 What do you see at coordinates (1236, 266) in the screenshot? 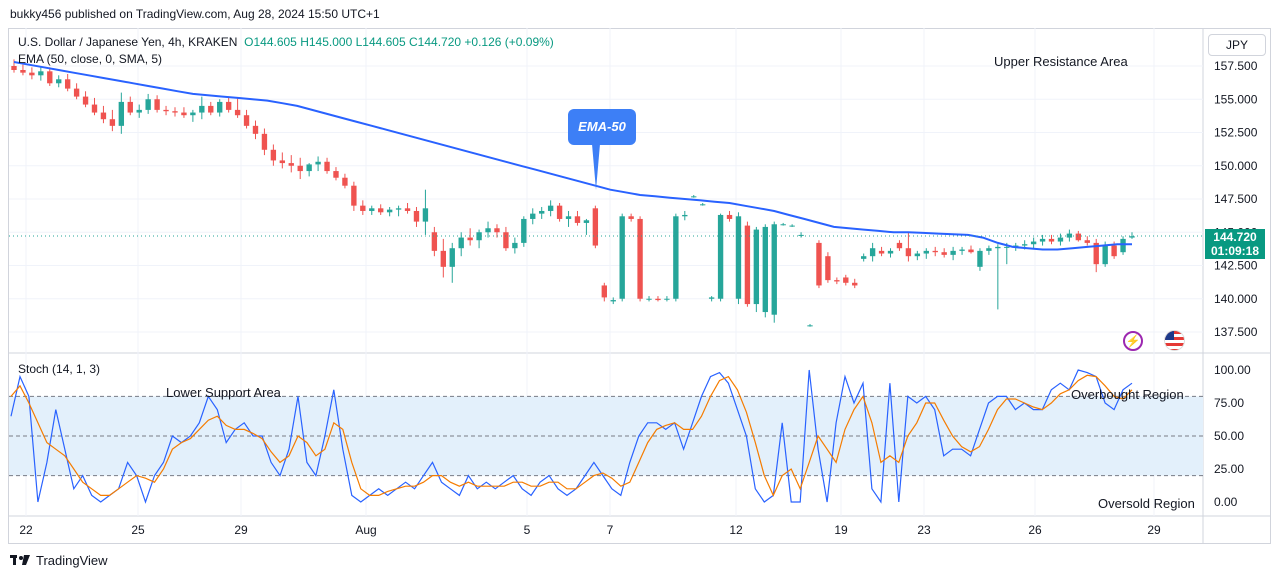
I see `price-tick-label: 142.500` at bounding box center [1236, 266].